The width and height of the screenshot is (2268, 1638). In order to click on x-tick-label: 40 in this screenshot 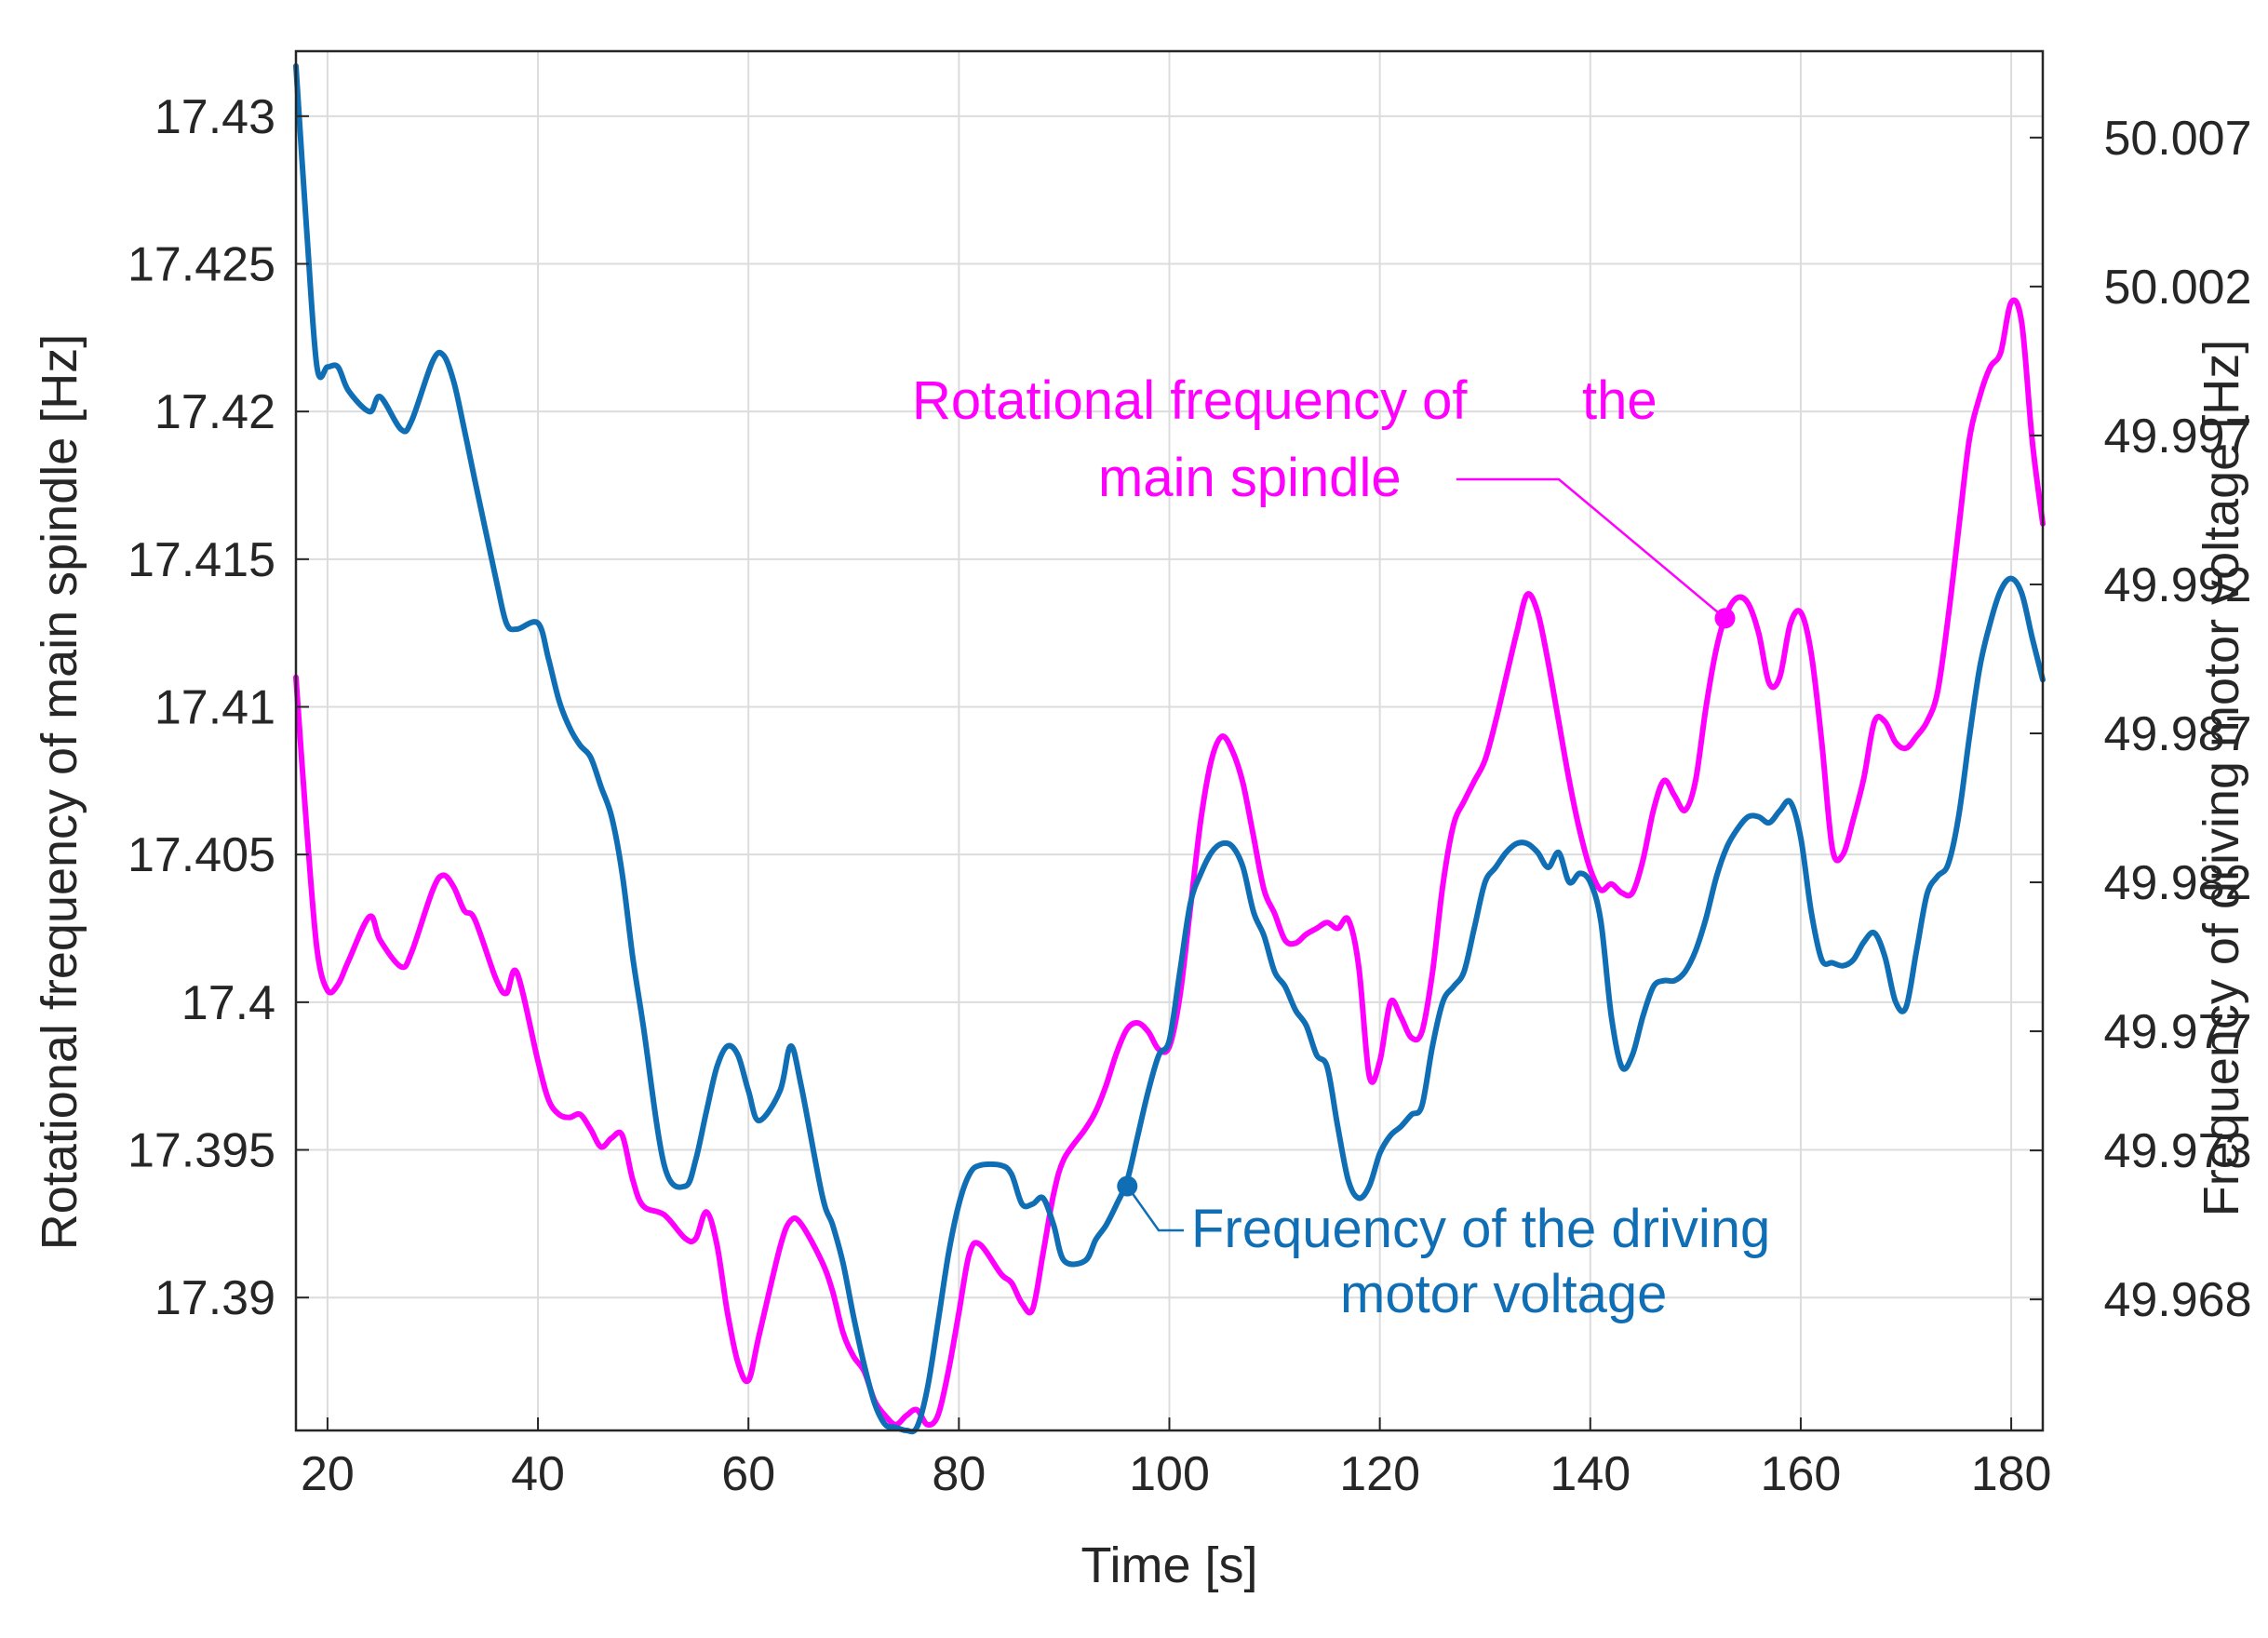, I will do `click(538, 1474)`.